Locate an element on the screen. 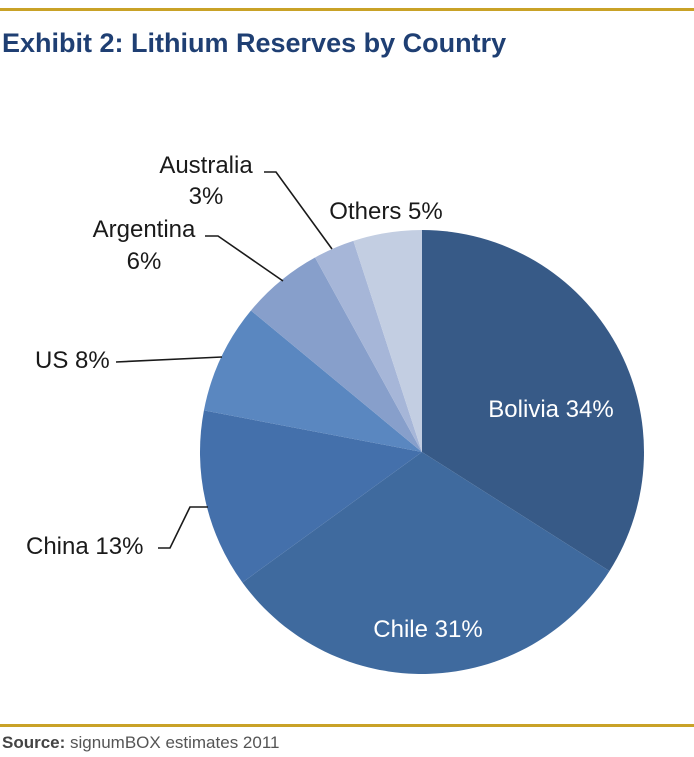 Image resolution: width=694 pixels, height=757 pixels. pie-slice-argentina is located at coordinates (336, 354).